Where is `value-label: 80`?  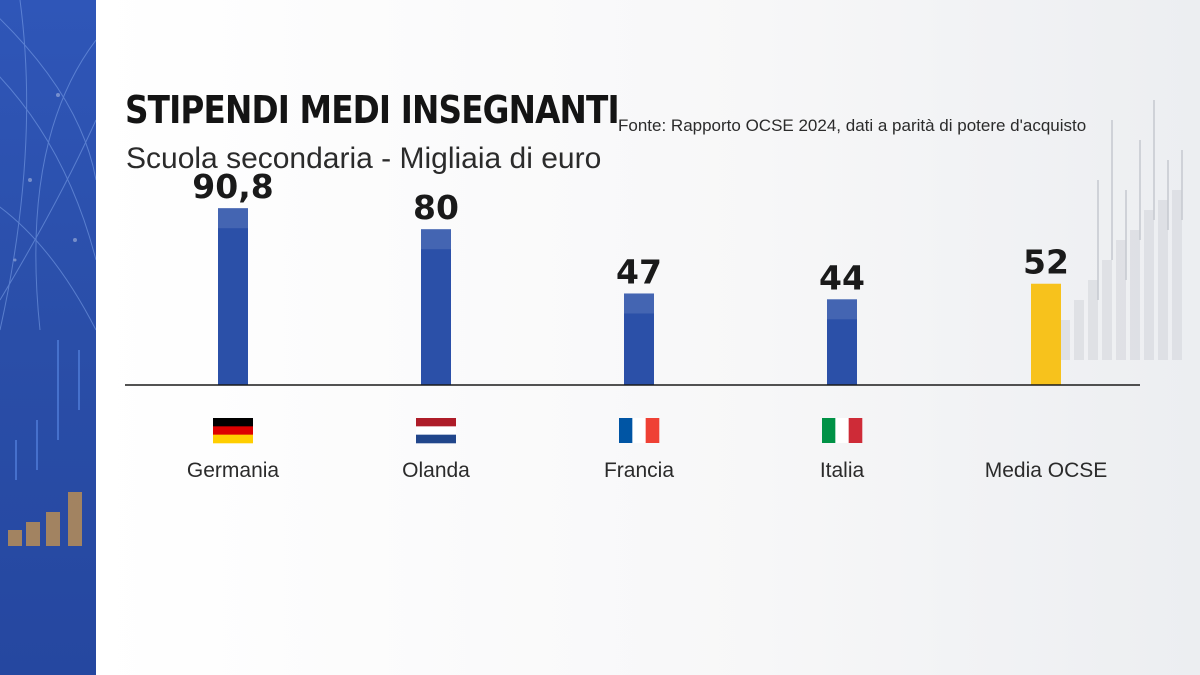
value-label: 80 is located at coordinates (436, 207).